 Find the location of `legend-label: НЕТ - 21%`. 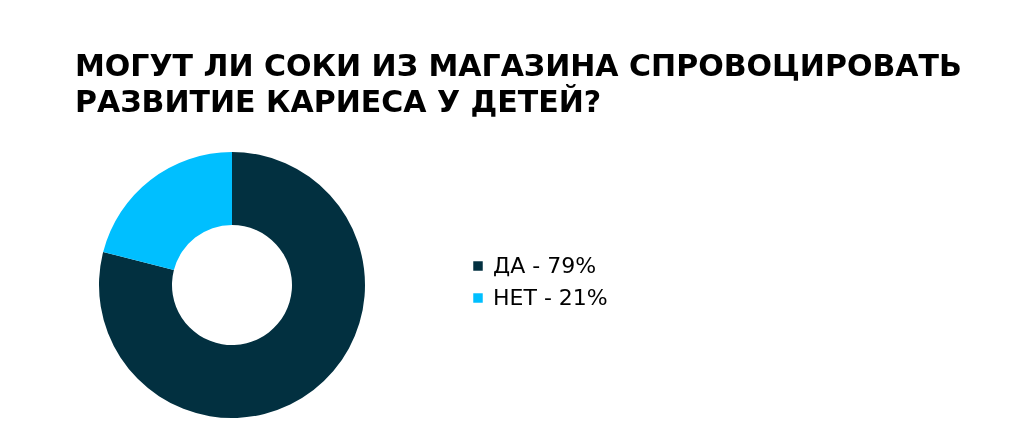

legend-label: НЕТ - 21% is located at coordinates (550, 297).